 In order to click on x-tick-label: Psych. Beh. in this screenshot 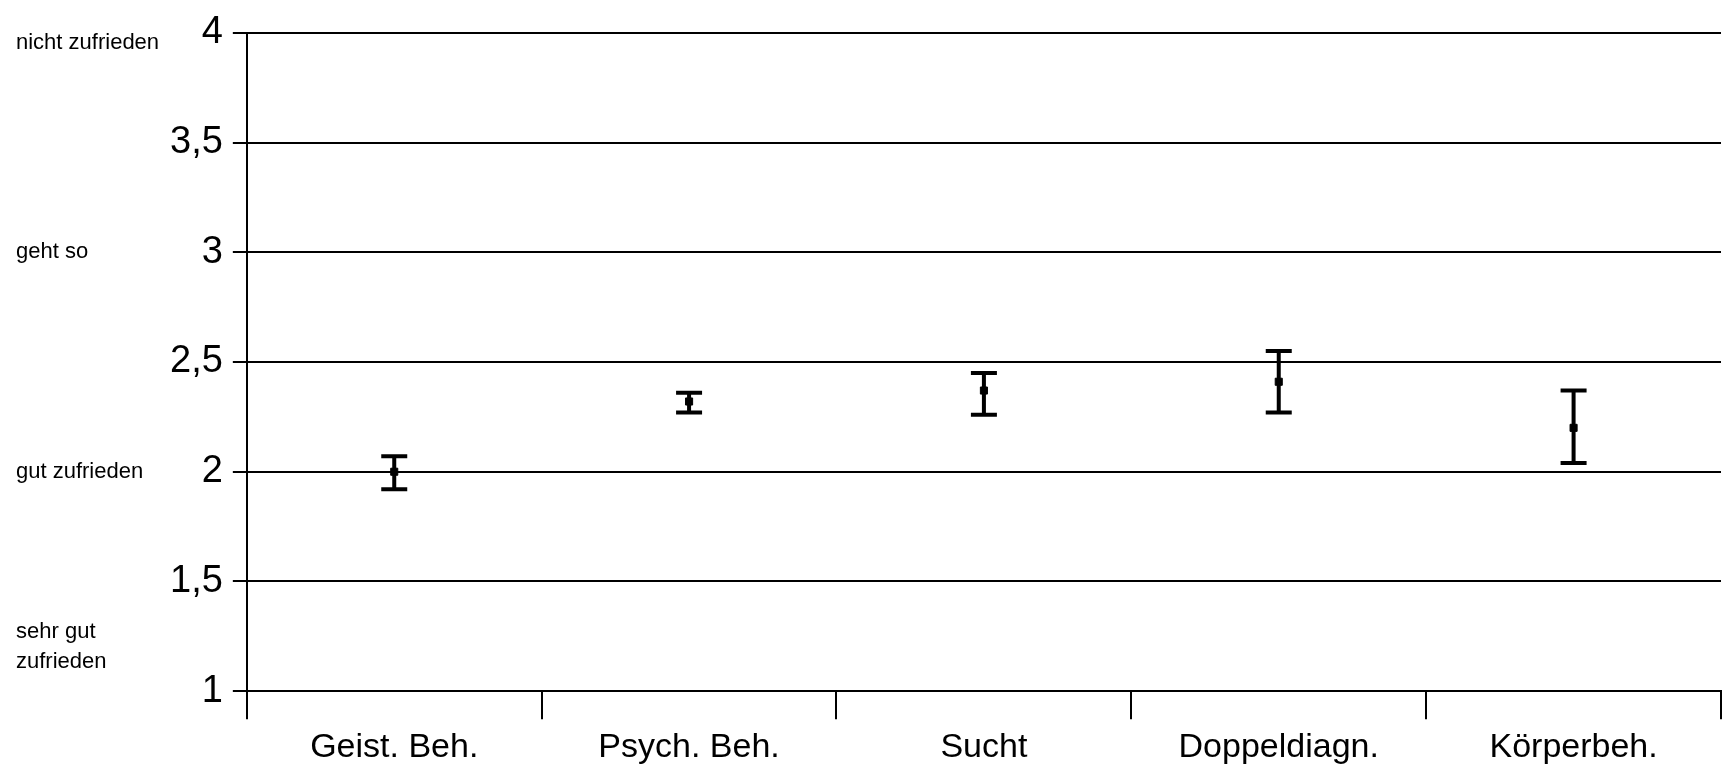, I will do `click(689, 744)`.